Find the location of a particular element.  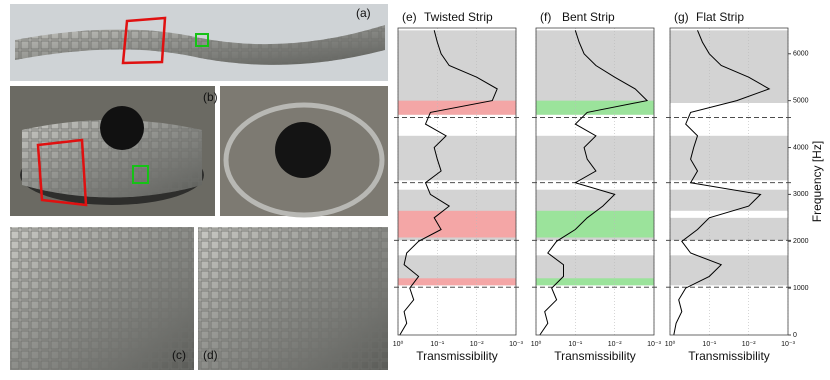

y-tick-label: 2000 is located at coordinates (801, 241).